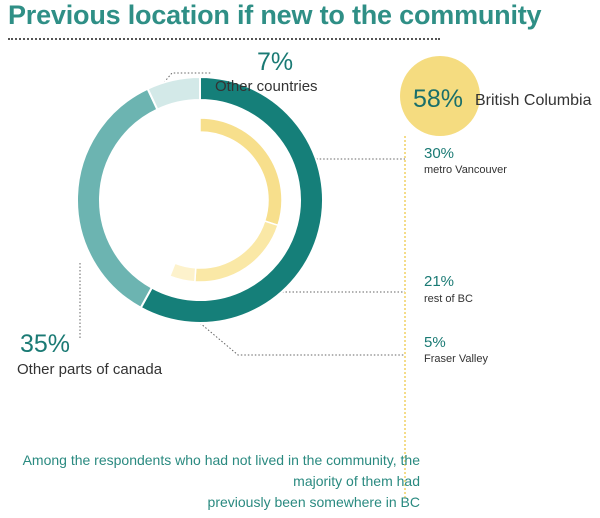 The height and width of the screenshot is (518, 600). Describe the element at coordinates (224, 39) in the screenshot. I see `title-divider` at that location.